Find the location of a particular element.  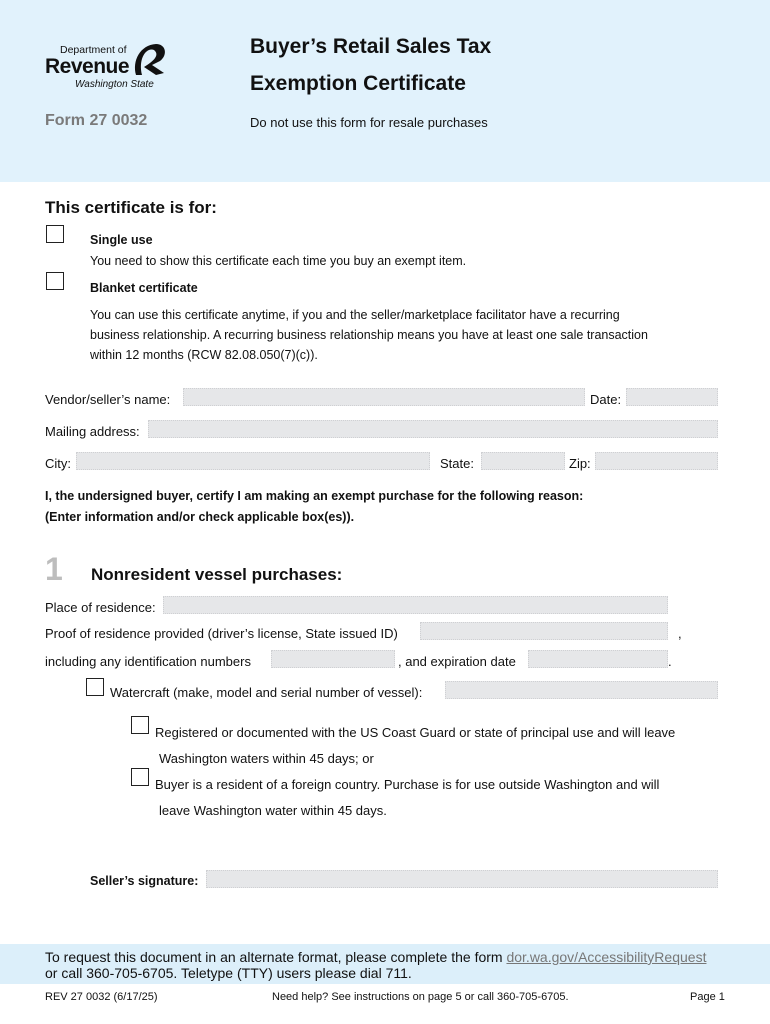

signature-field is located at coordinates (462, 879).